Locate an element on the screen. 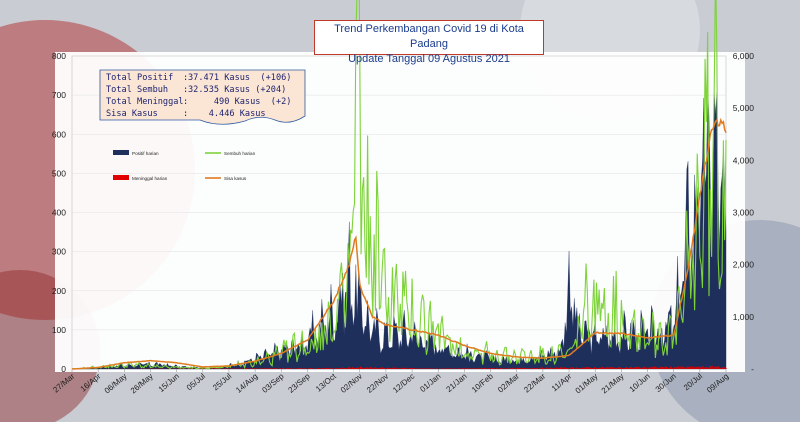 The height and width of the screenshot is (422, 800). x-tick-label: 05/Jul is located at coordinates (196, 382).